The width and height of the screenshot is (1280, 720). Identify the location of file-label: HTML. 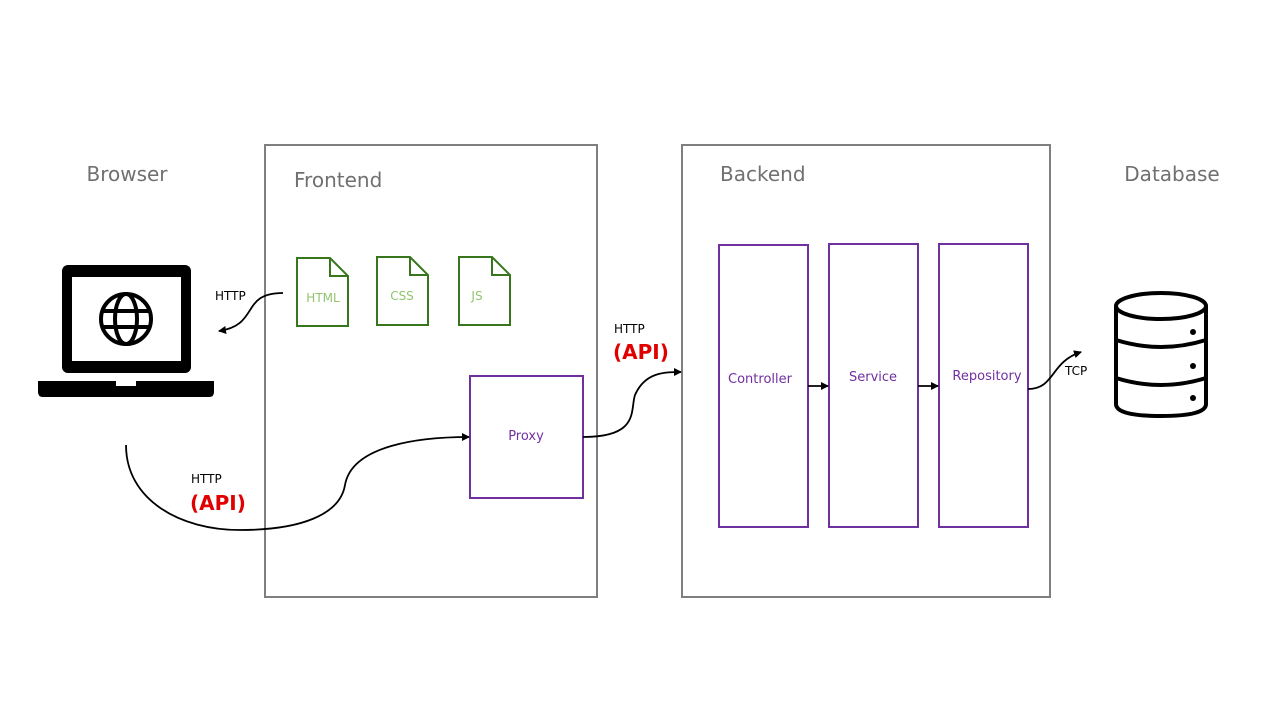
(323, 298).